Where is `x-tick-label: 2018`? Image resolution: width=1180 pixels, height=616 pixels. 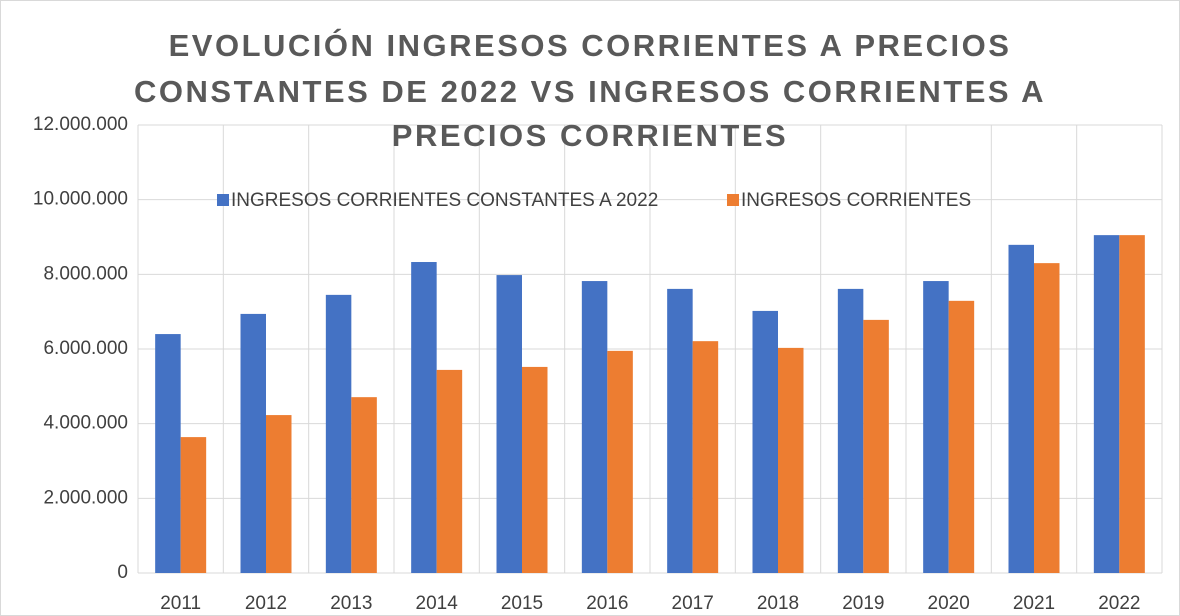 x-tick-label: 2018 is located at coordinates (778, 603).